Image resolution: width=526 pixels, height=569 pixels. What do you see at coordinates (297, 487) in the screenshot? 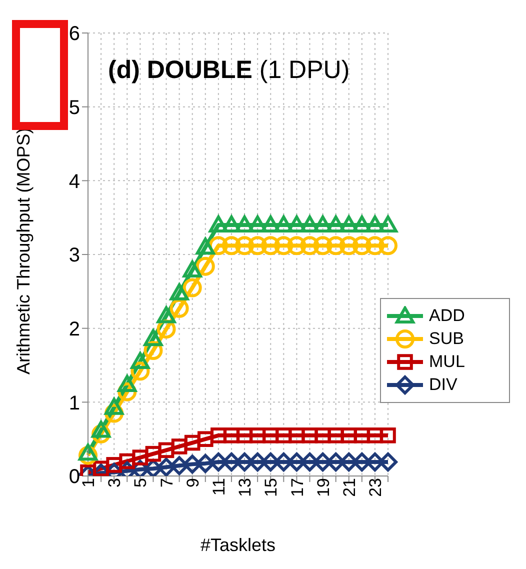
I see `x-tick-label: 17` at bounding box center [297, 487].